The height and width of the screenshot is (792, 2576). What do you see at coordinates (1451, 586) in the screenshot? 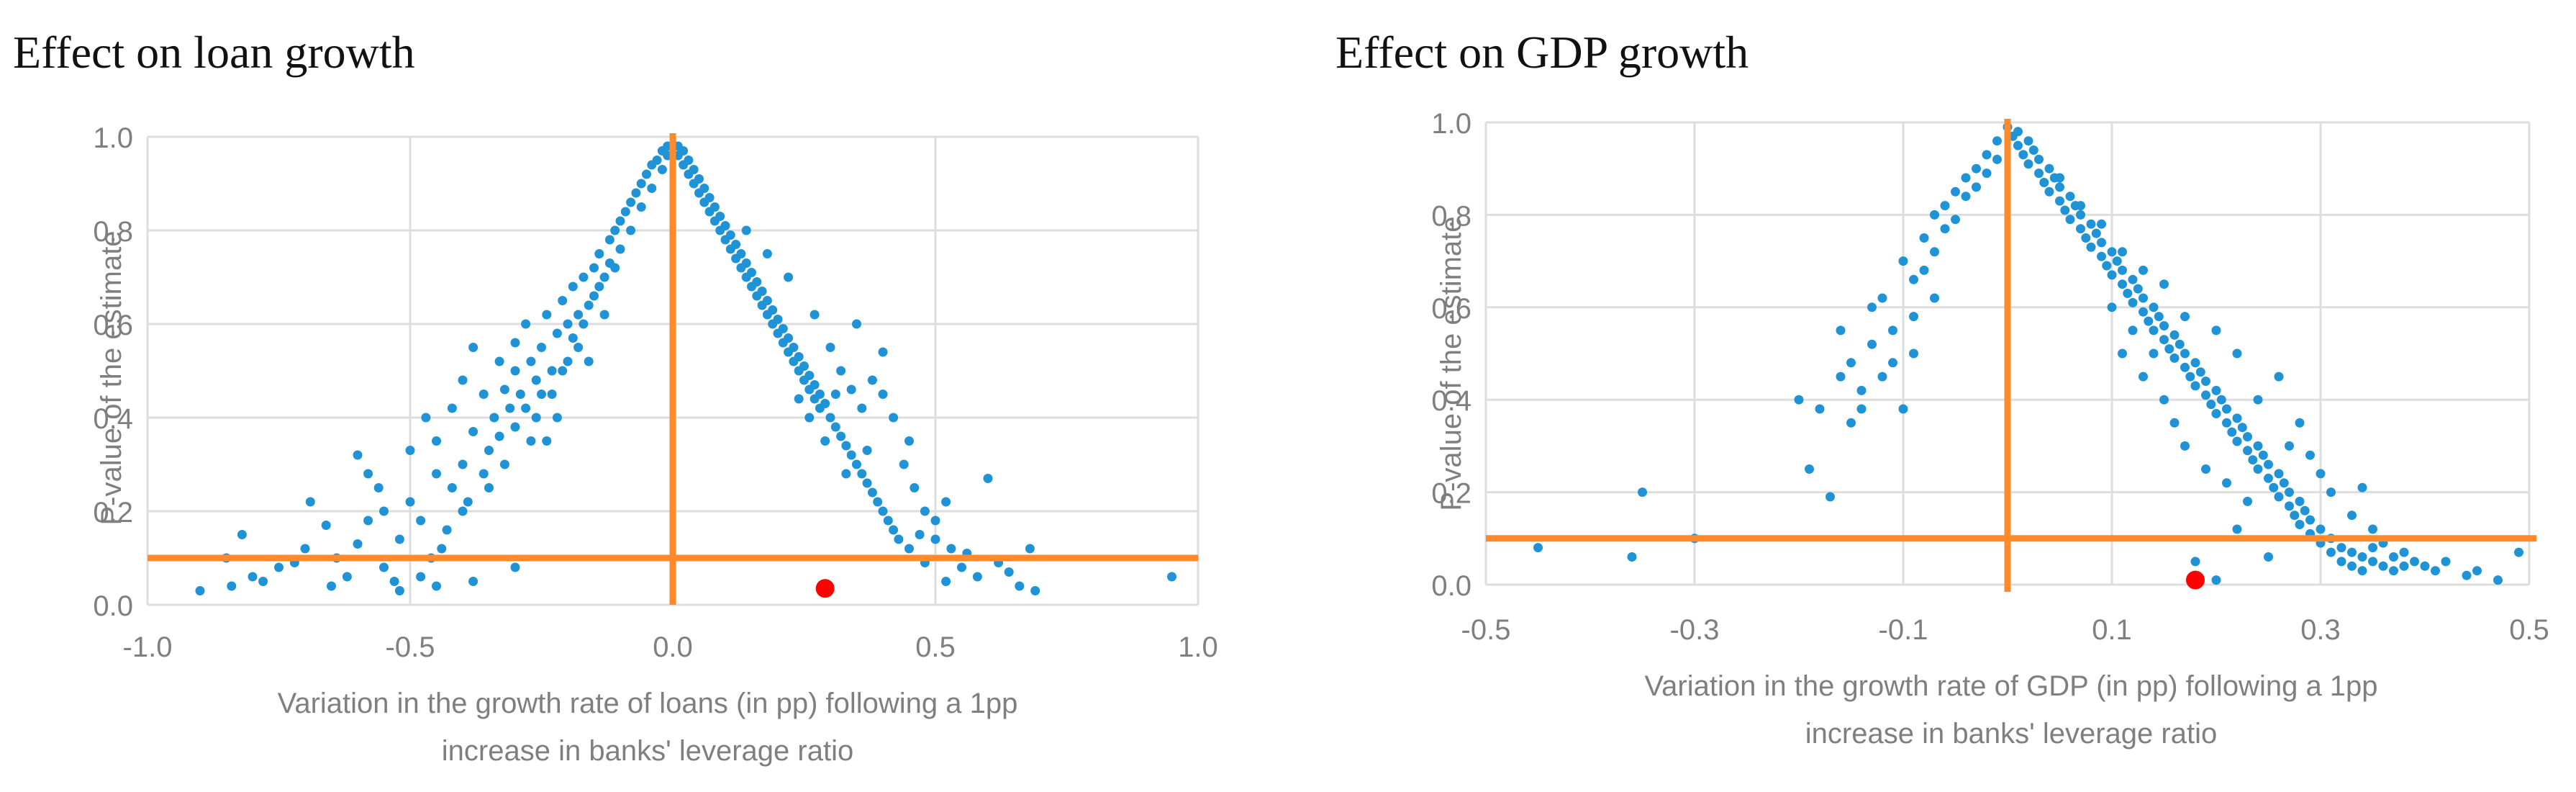
I see `gdp-y-tick-label: 0.0` at bounding box center [1451, 586].